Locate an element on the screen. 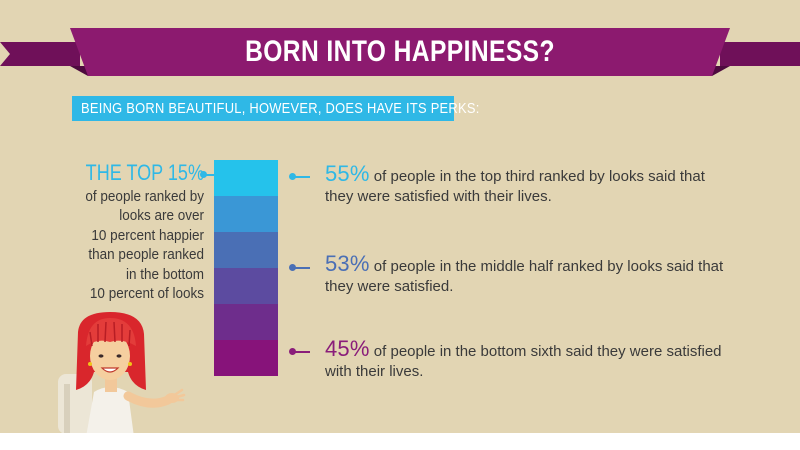 The width and height of the screenshot is (800, 450). left-connector-dot is located at coordinates (203, 174).